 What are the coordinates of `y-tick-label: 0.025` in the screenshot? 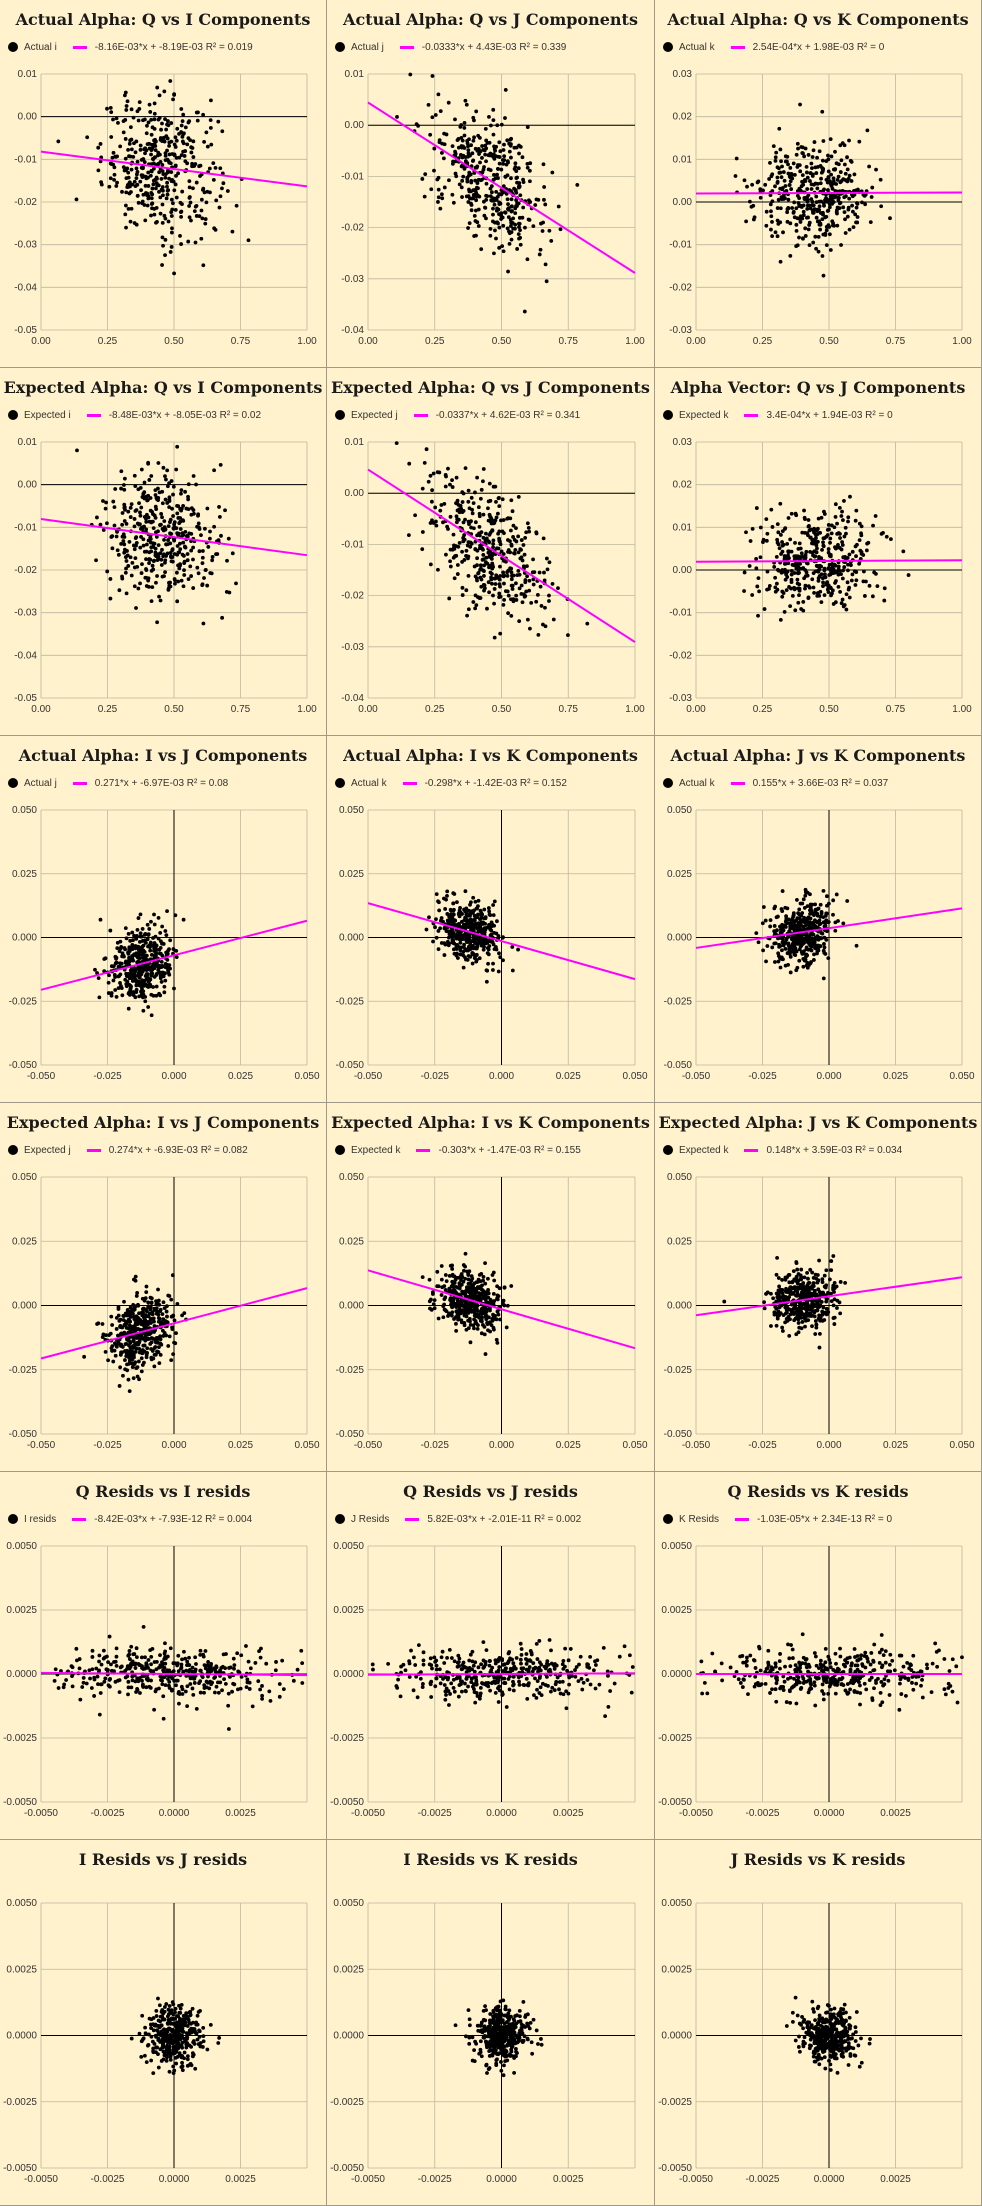 It's located at (24, 874).